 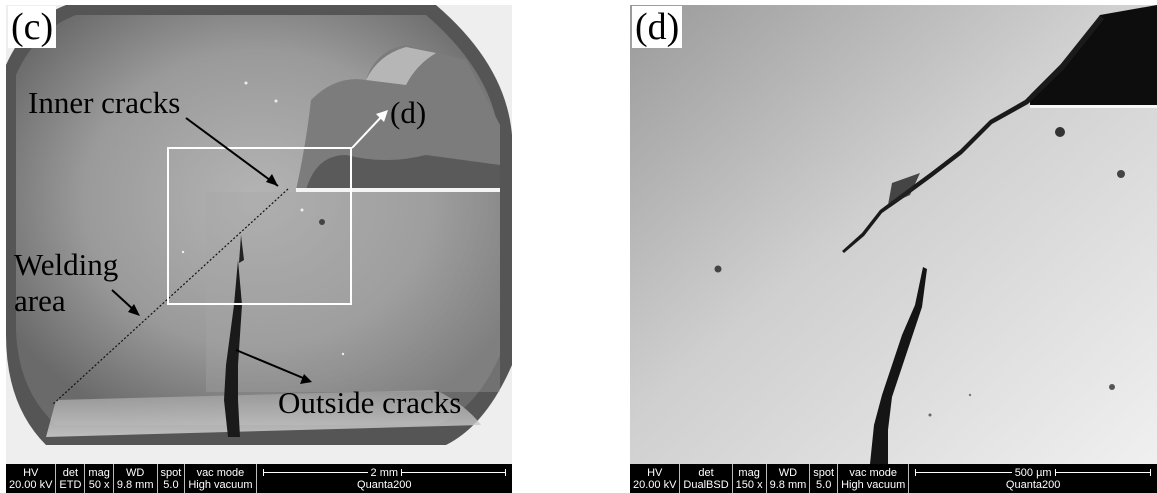 I want to click on scale-bar-label: 2 mm, so click(x=384, y=472).